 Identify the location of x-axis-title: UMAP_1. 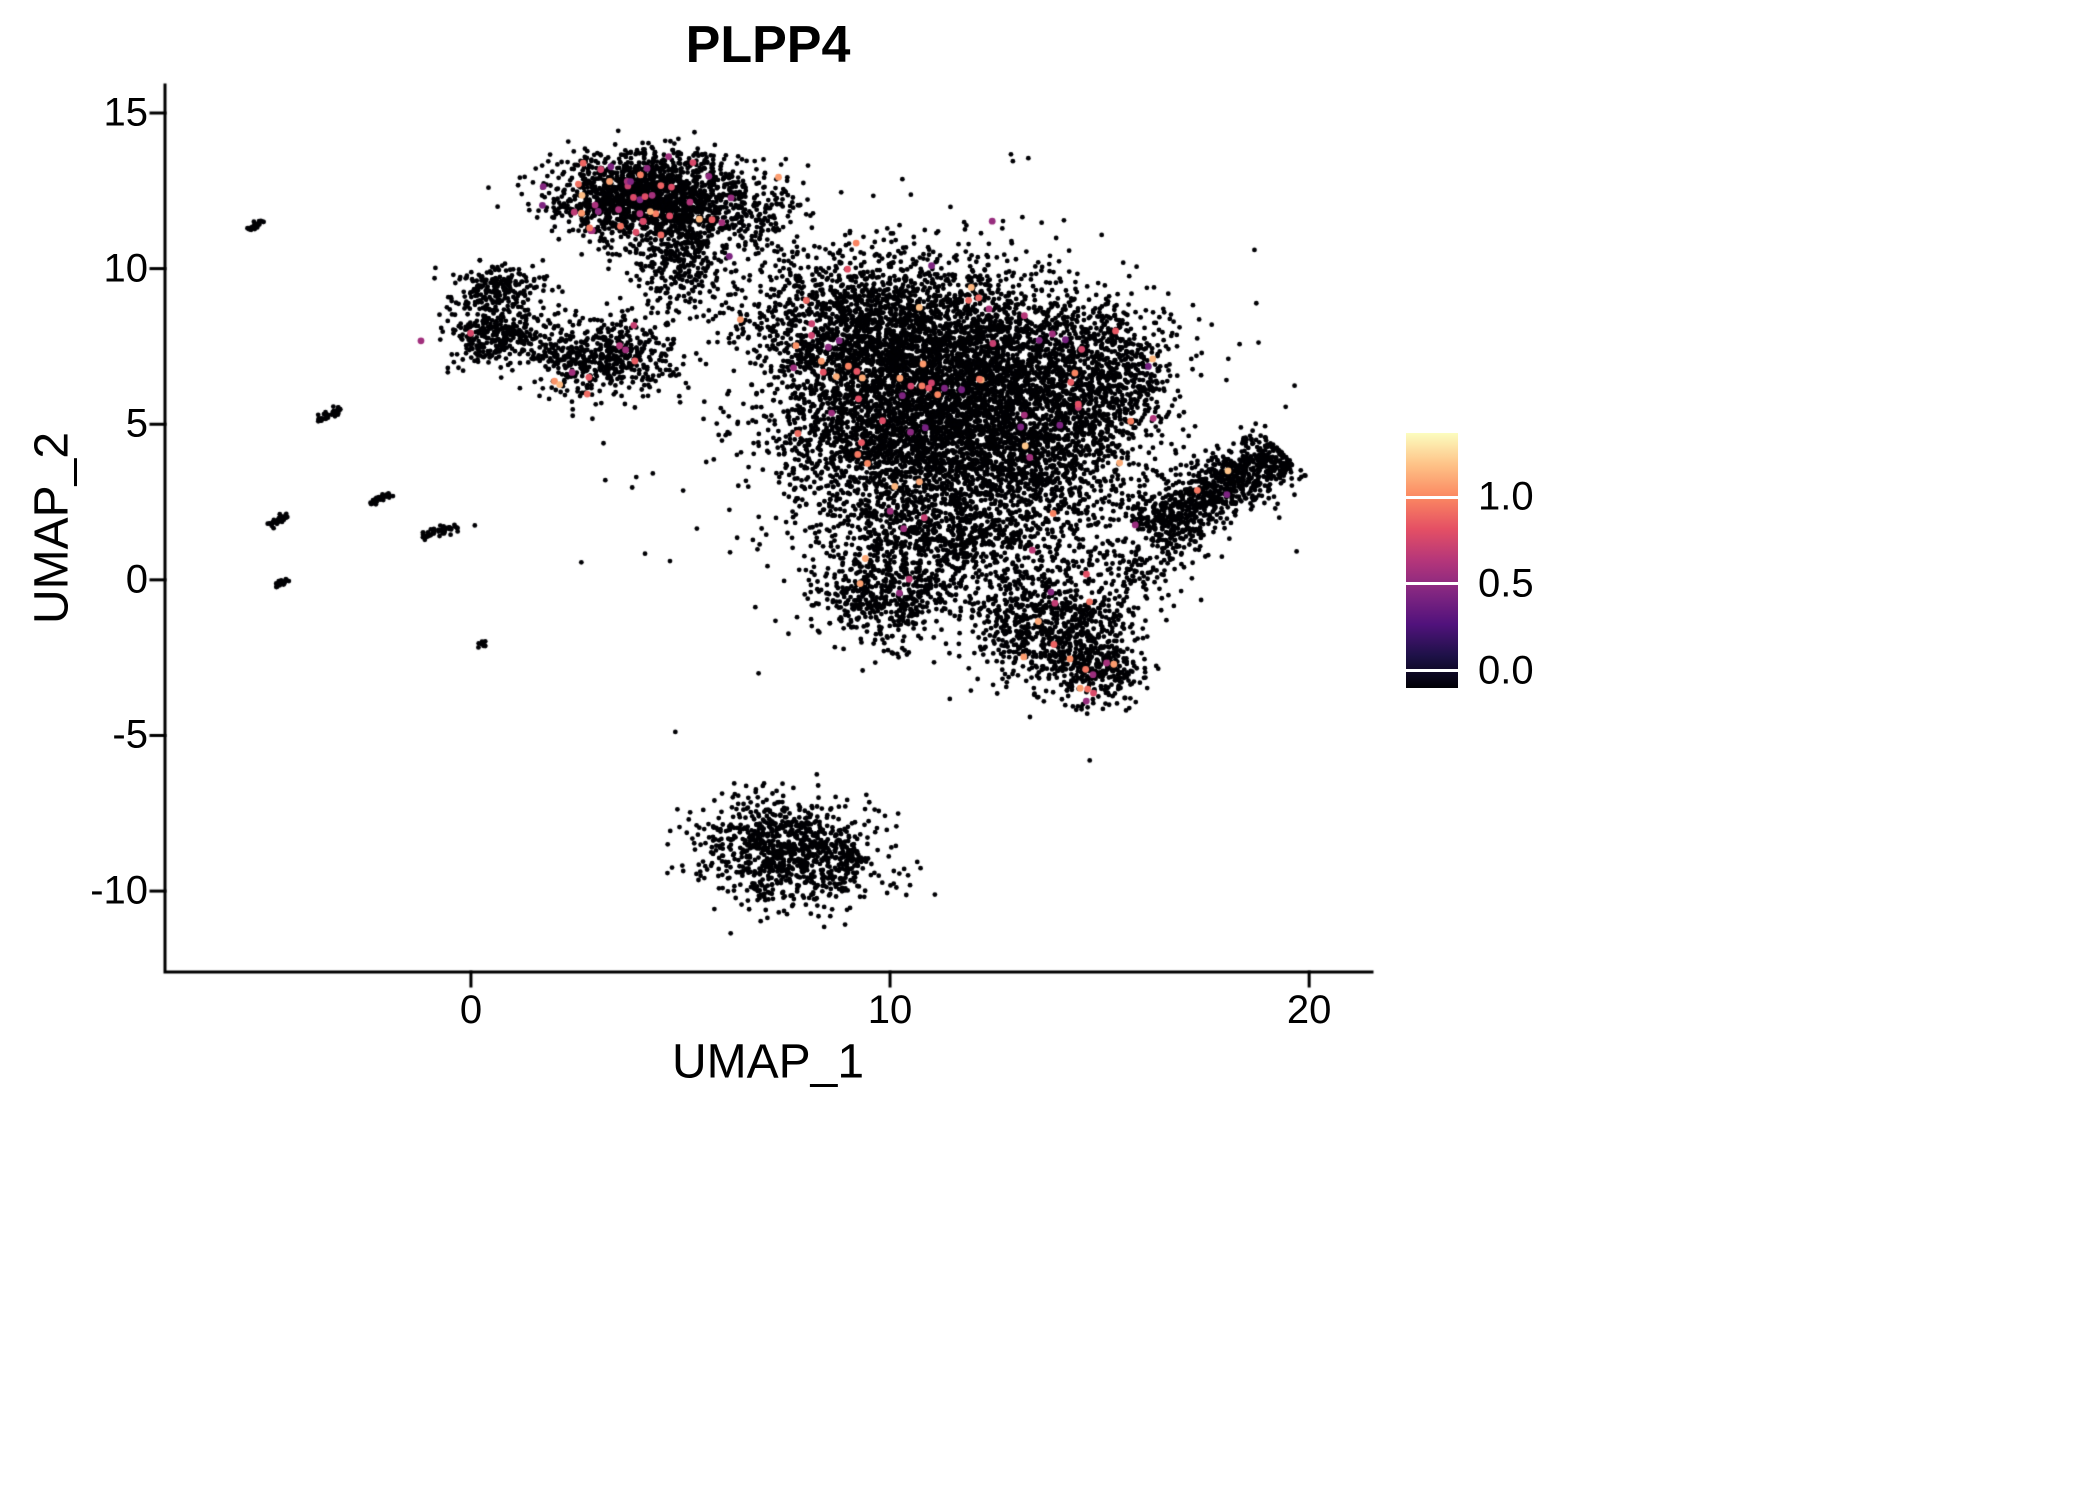
(768, 1062).